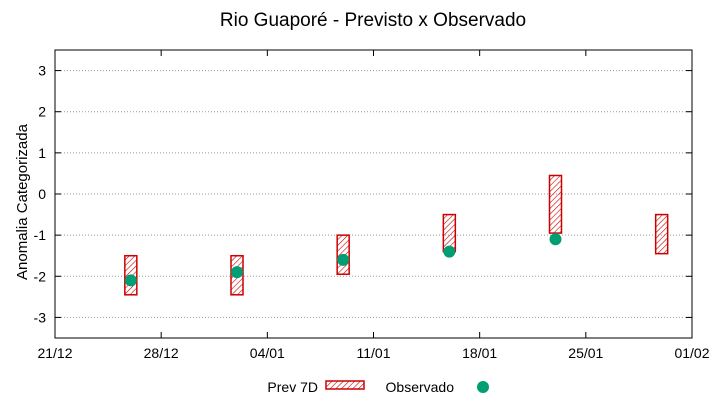 The height and width of the screenshot is (400, 720). I want to click on y-tick-label: 1, so click(42, 153).